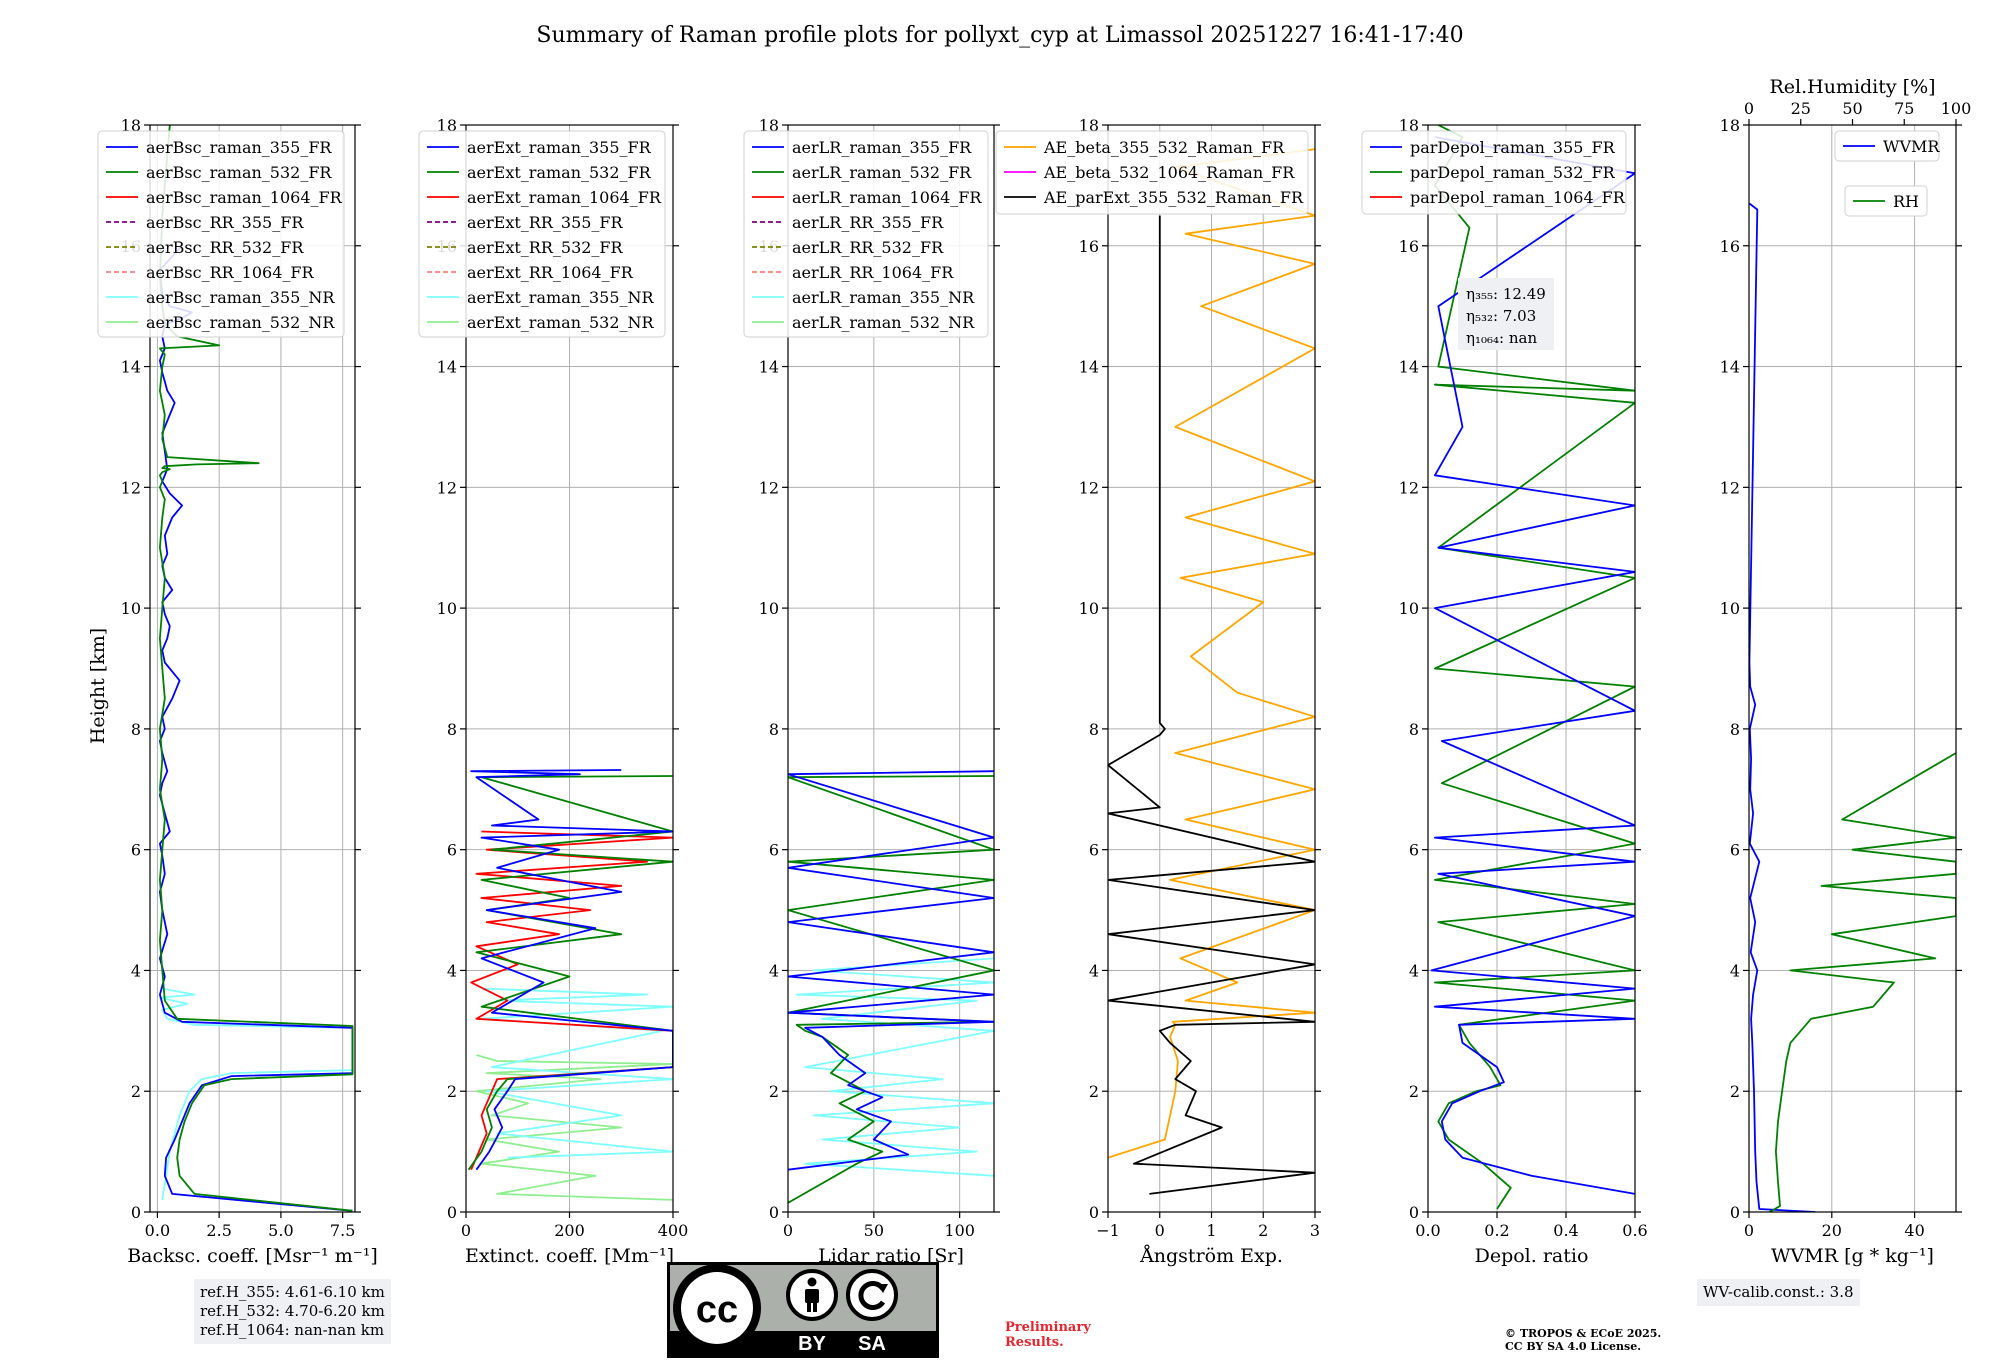  Describe the element at coordinates (292, 1292) in the screenshot. I see `ref-h-355: ref.H_355: 4.61-6.10 km` at that location.